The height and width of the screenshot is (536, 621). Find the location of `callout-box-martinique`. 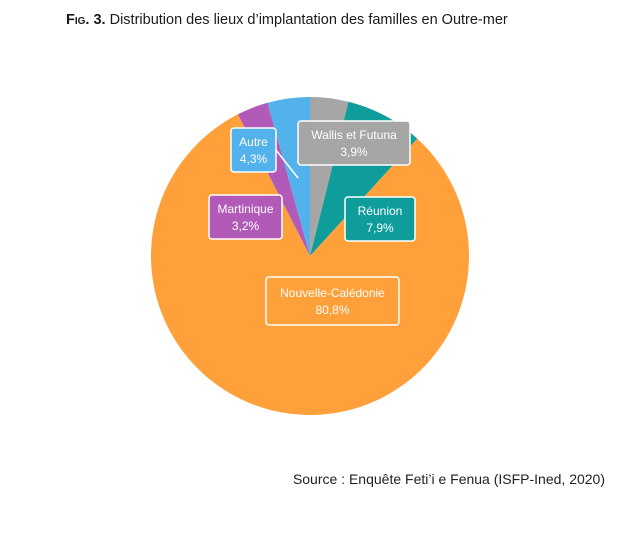

callout-box-martinique is located at coordinates (245, 217).